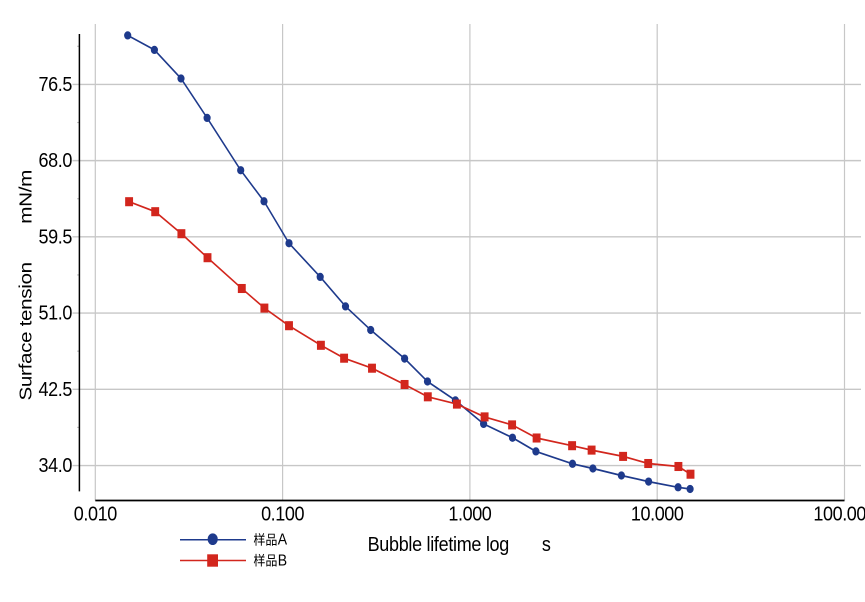  I want to click on svg-text: 10.000, so click(657, 514).